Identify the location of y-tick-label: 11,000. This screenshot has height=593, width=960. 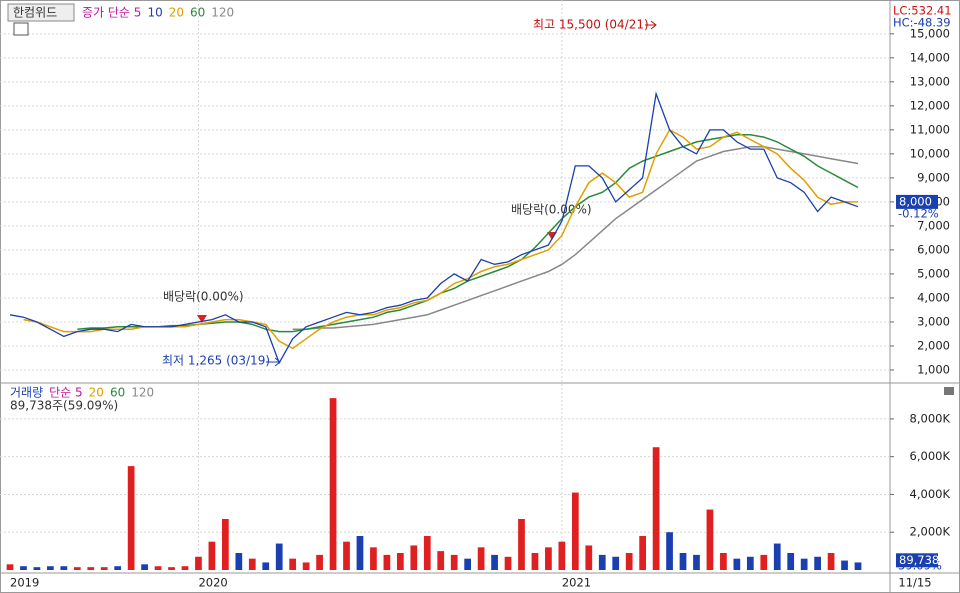
(930, 129).